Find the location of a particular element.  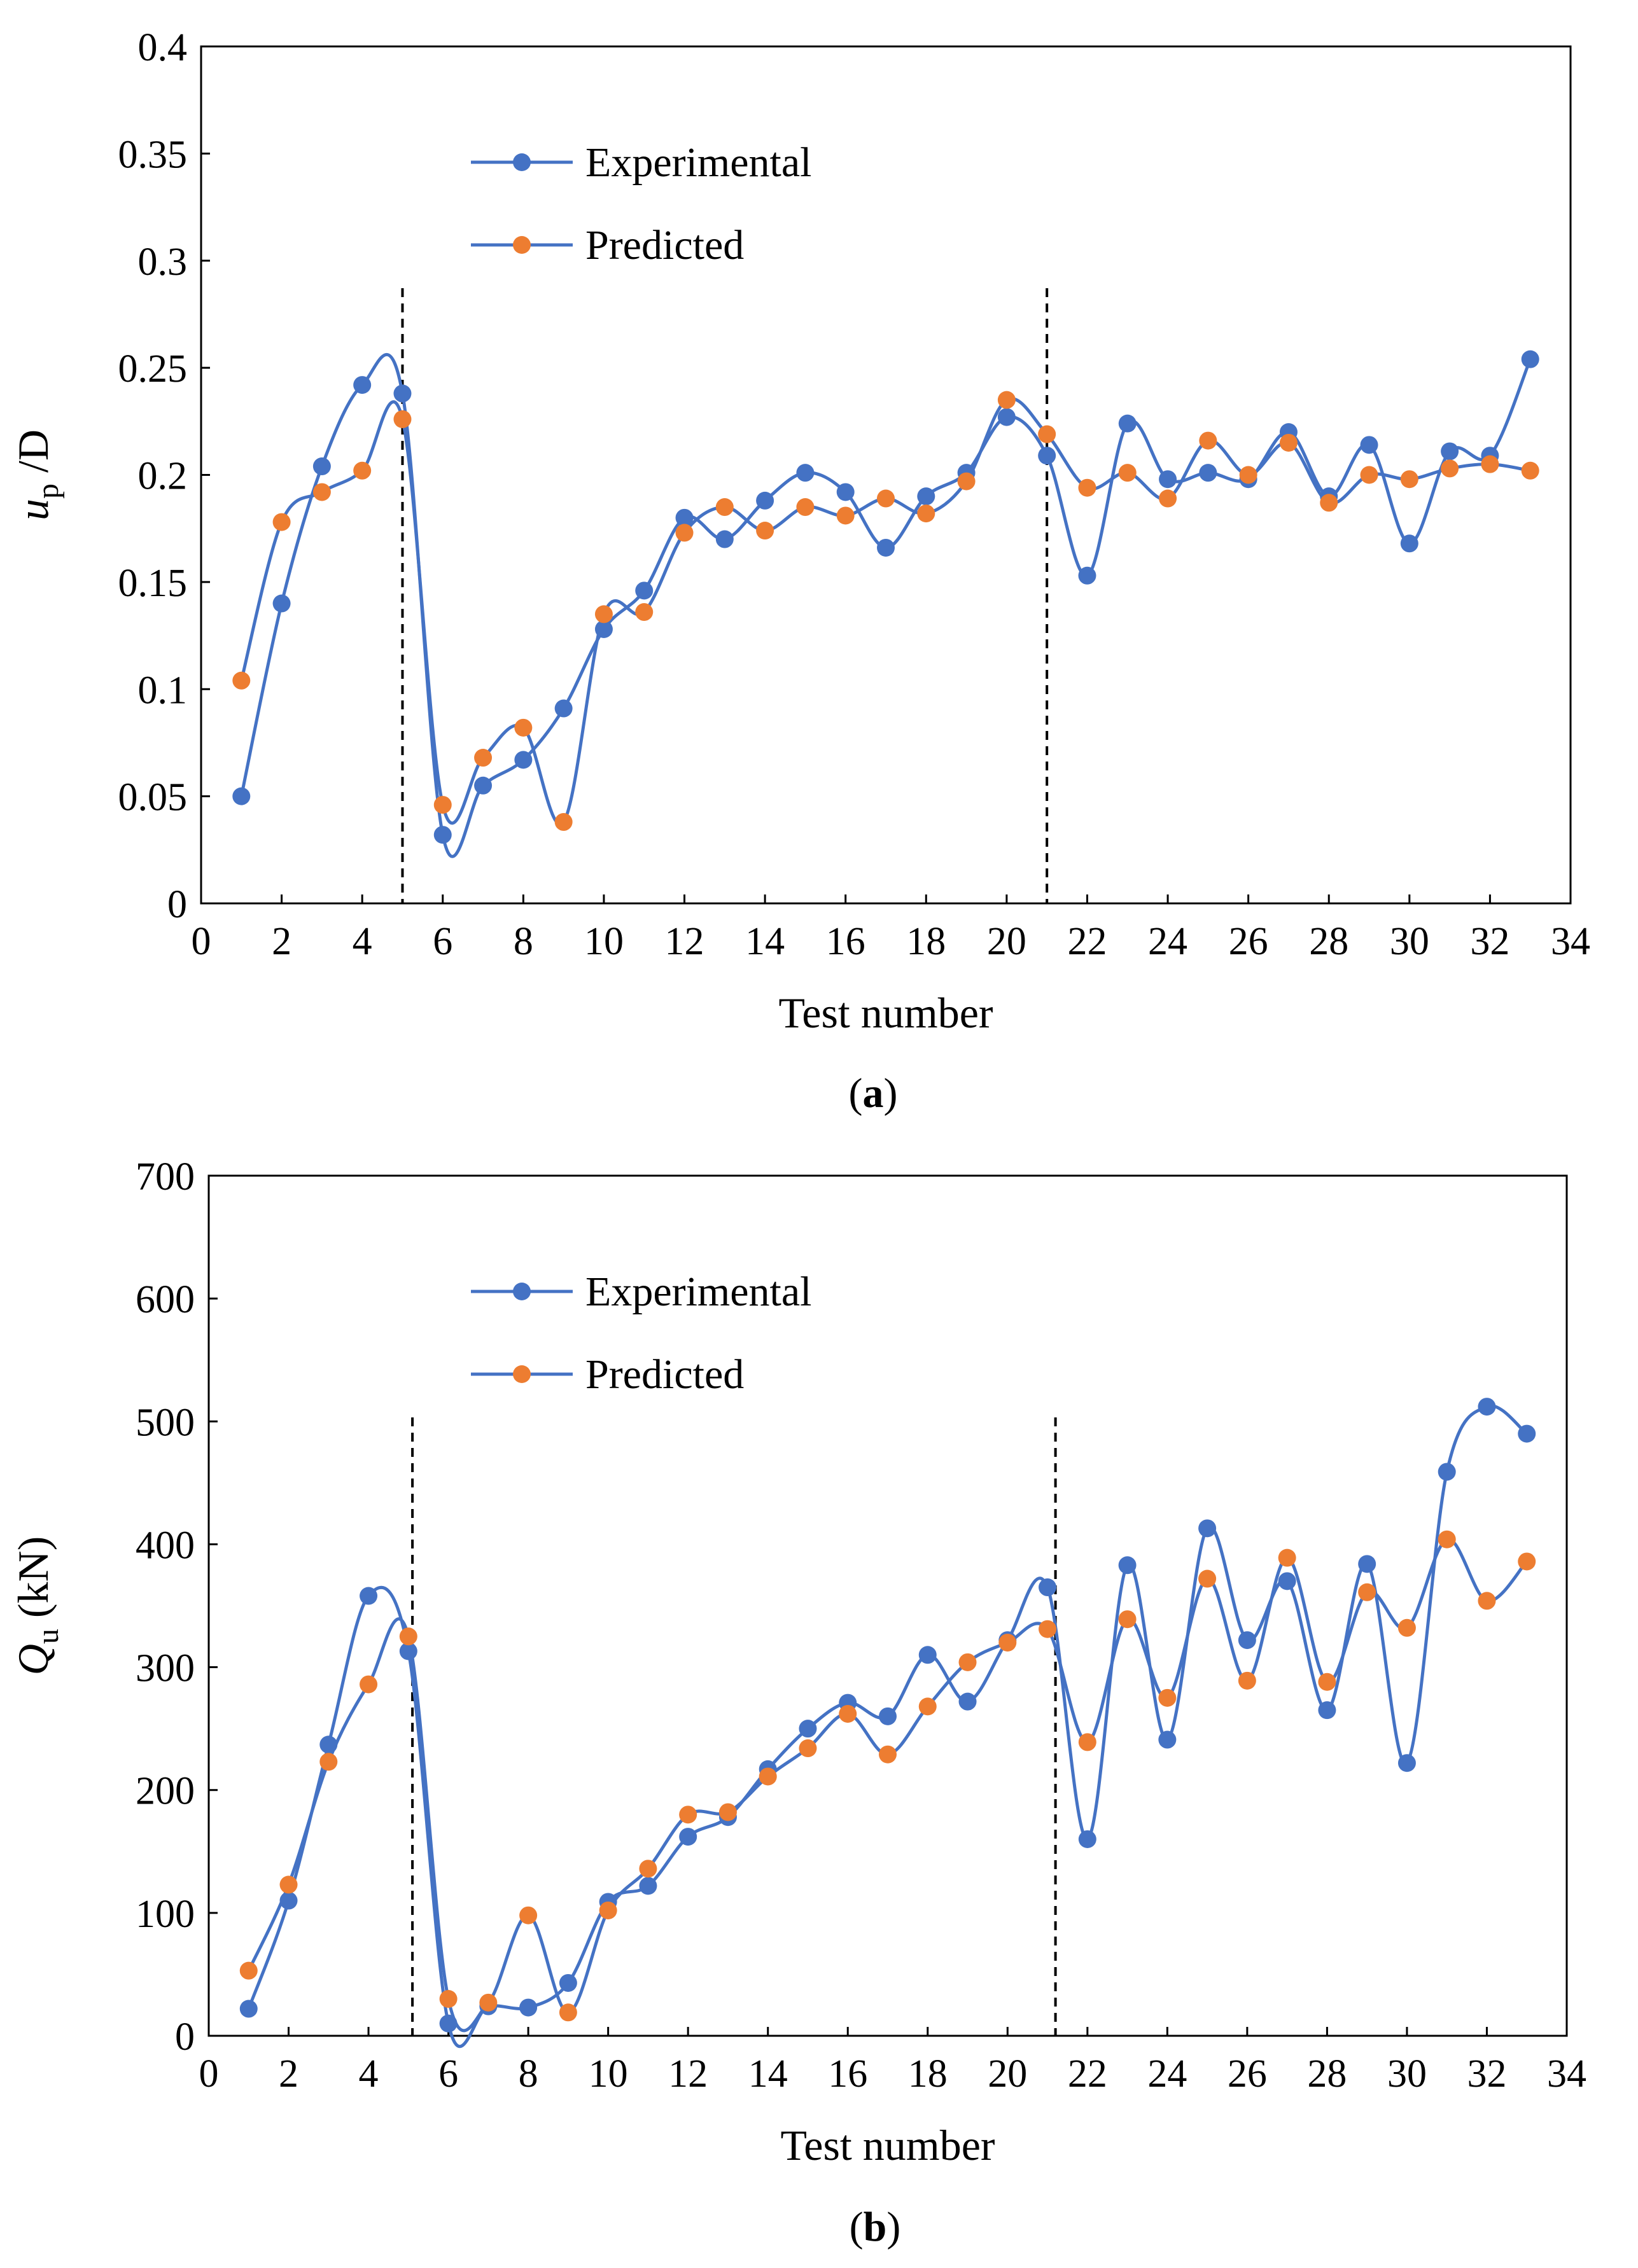

y-tick-label: 0.15 is located at coordinates (153, 583).